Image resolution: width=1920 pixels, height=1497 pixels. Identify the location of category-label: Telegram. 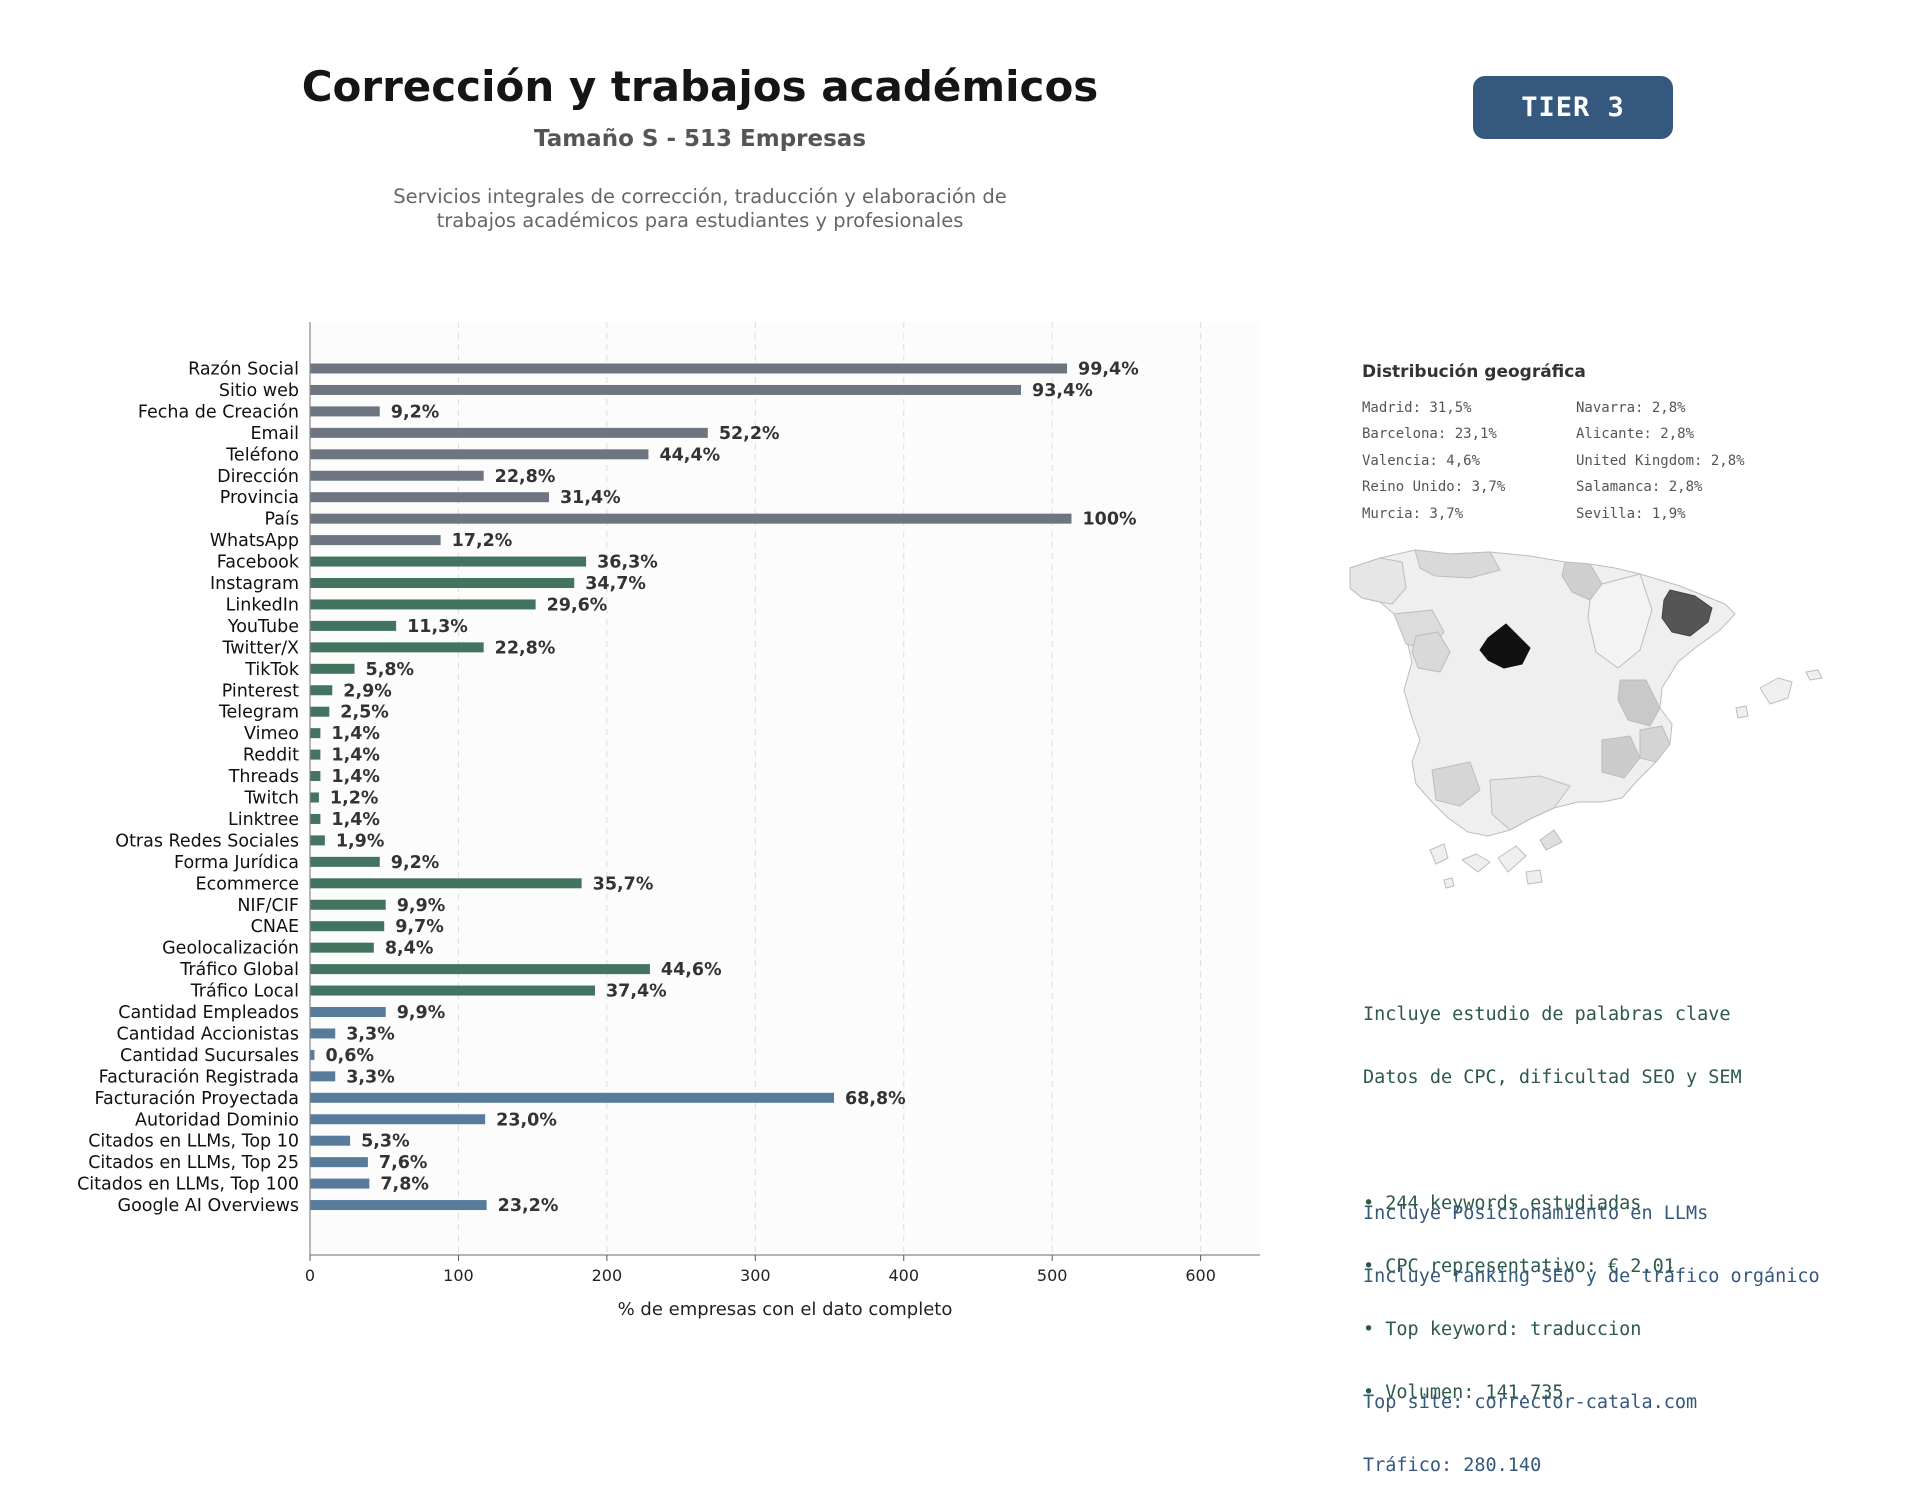
(258, 713).